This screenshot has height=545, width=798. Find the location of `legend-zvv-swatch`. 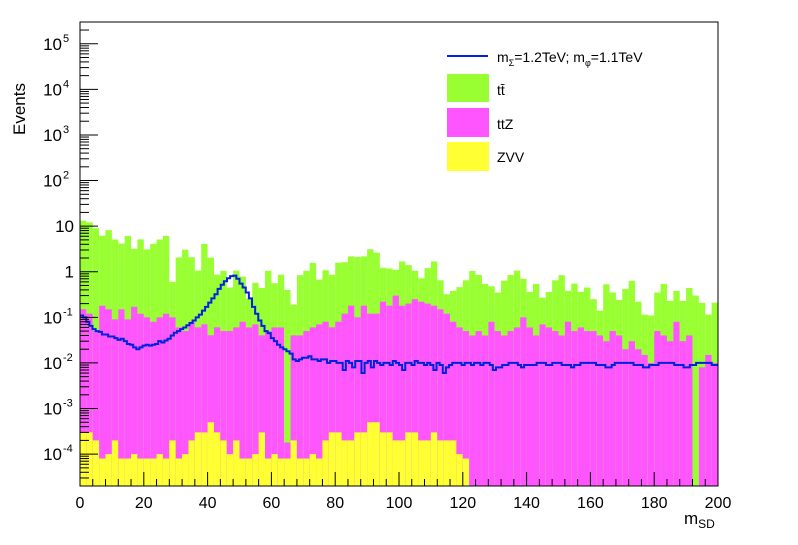

legend-zvv-swatch is located at coordinates (468, 156).